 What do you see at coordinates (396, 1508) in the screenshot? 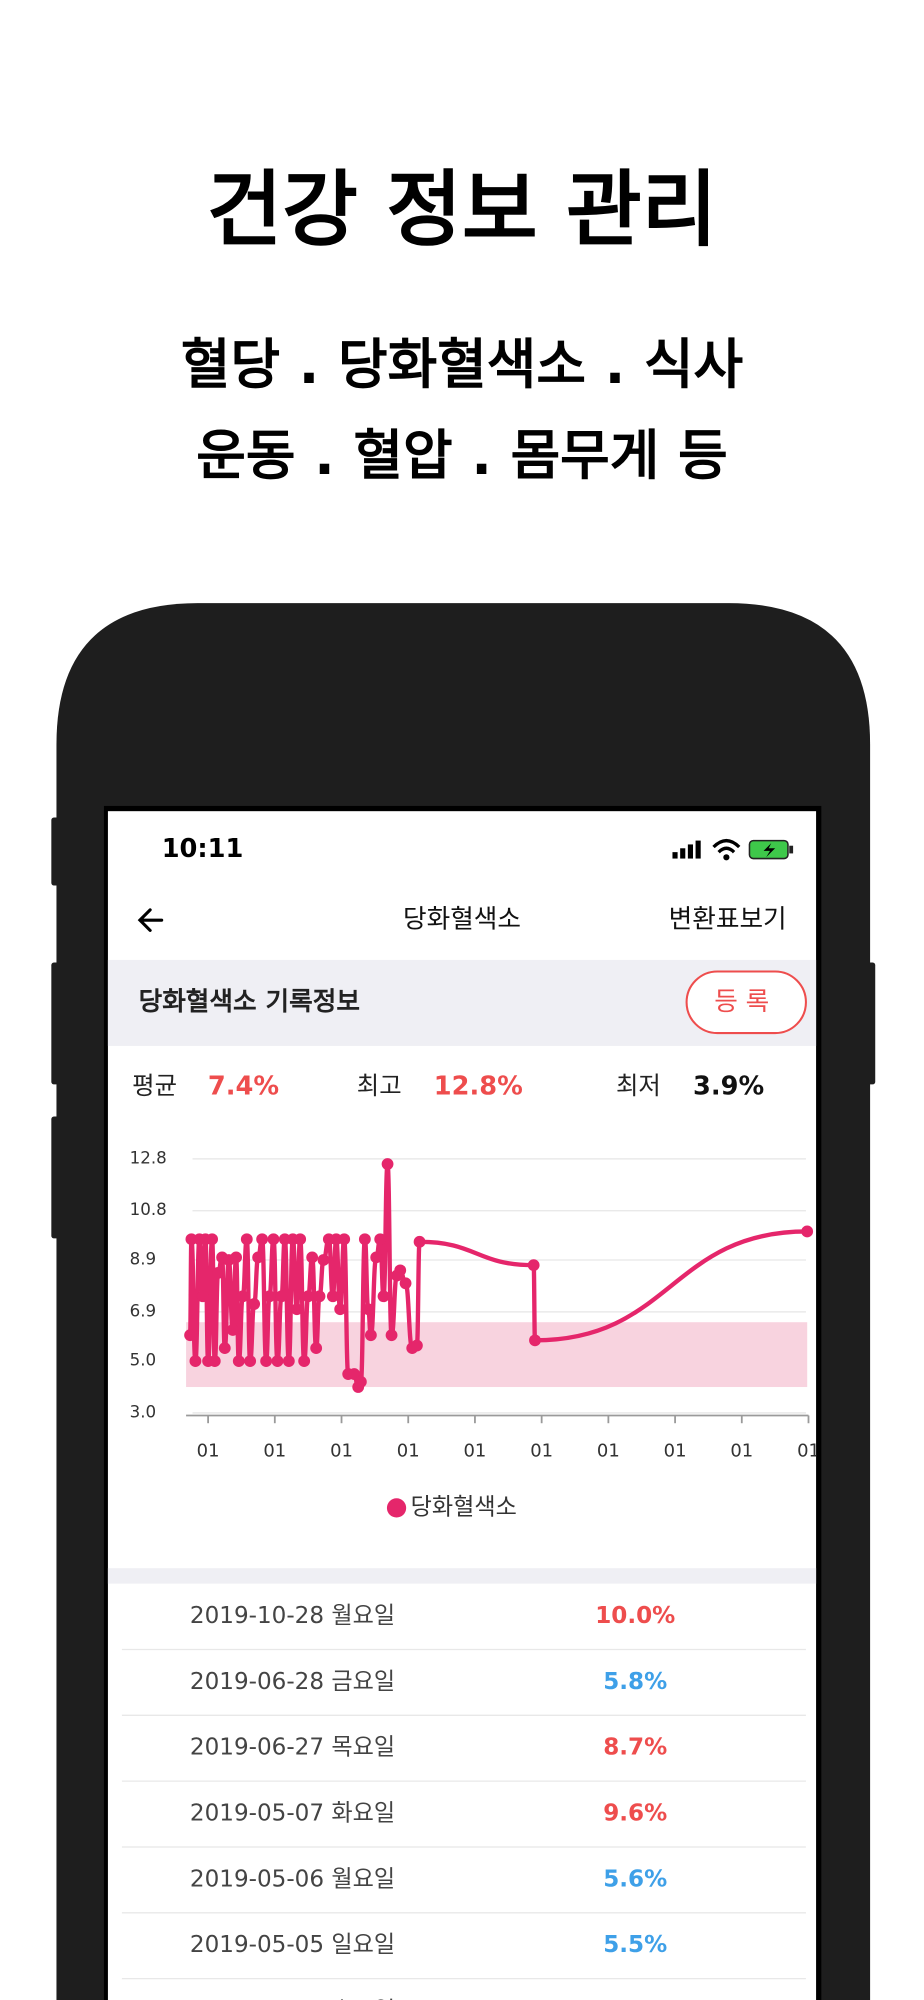
I see `legend-marker` at bounding box center [396, 1508].